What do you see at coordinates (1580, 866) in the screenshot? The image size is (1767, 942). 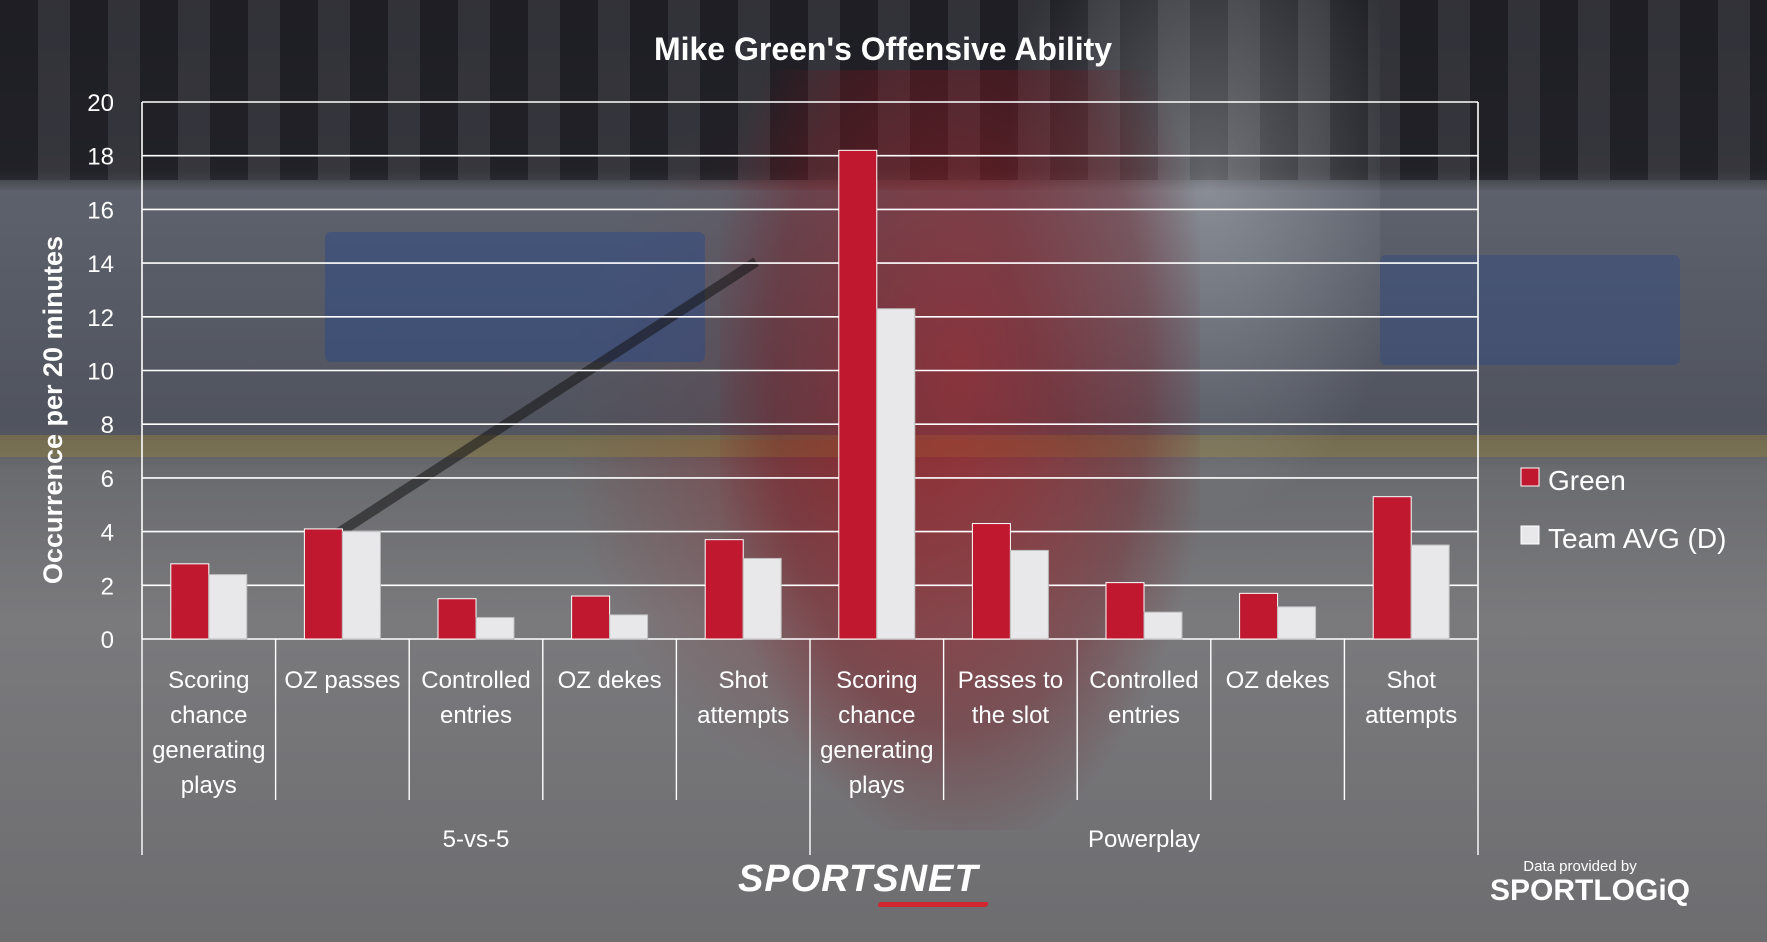 I see `data-credit-caption: Data provided by` at bounding box center [1580, 866].